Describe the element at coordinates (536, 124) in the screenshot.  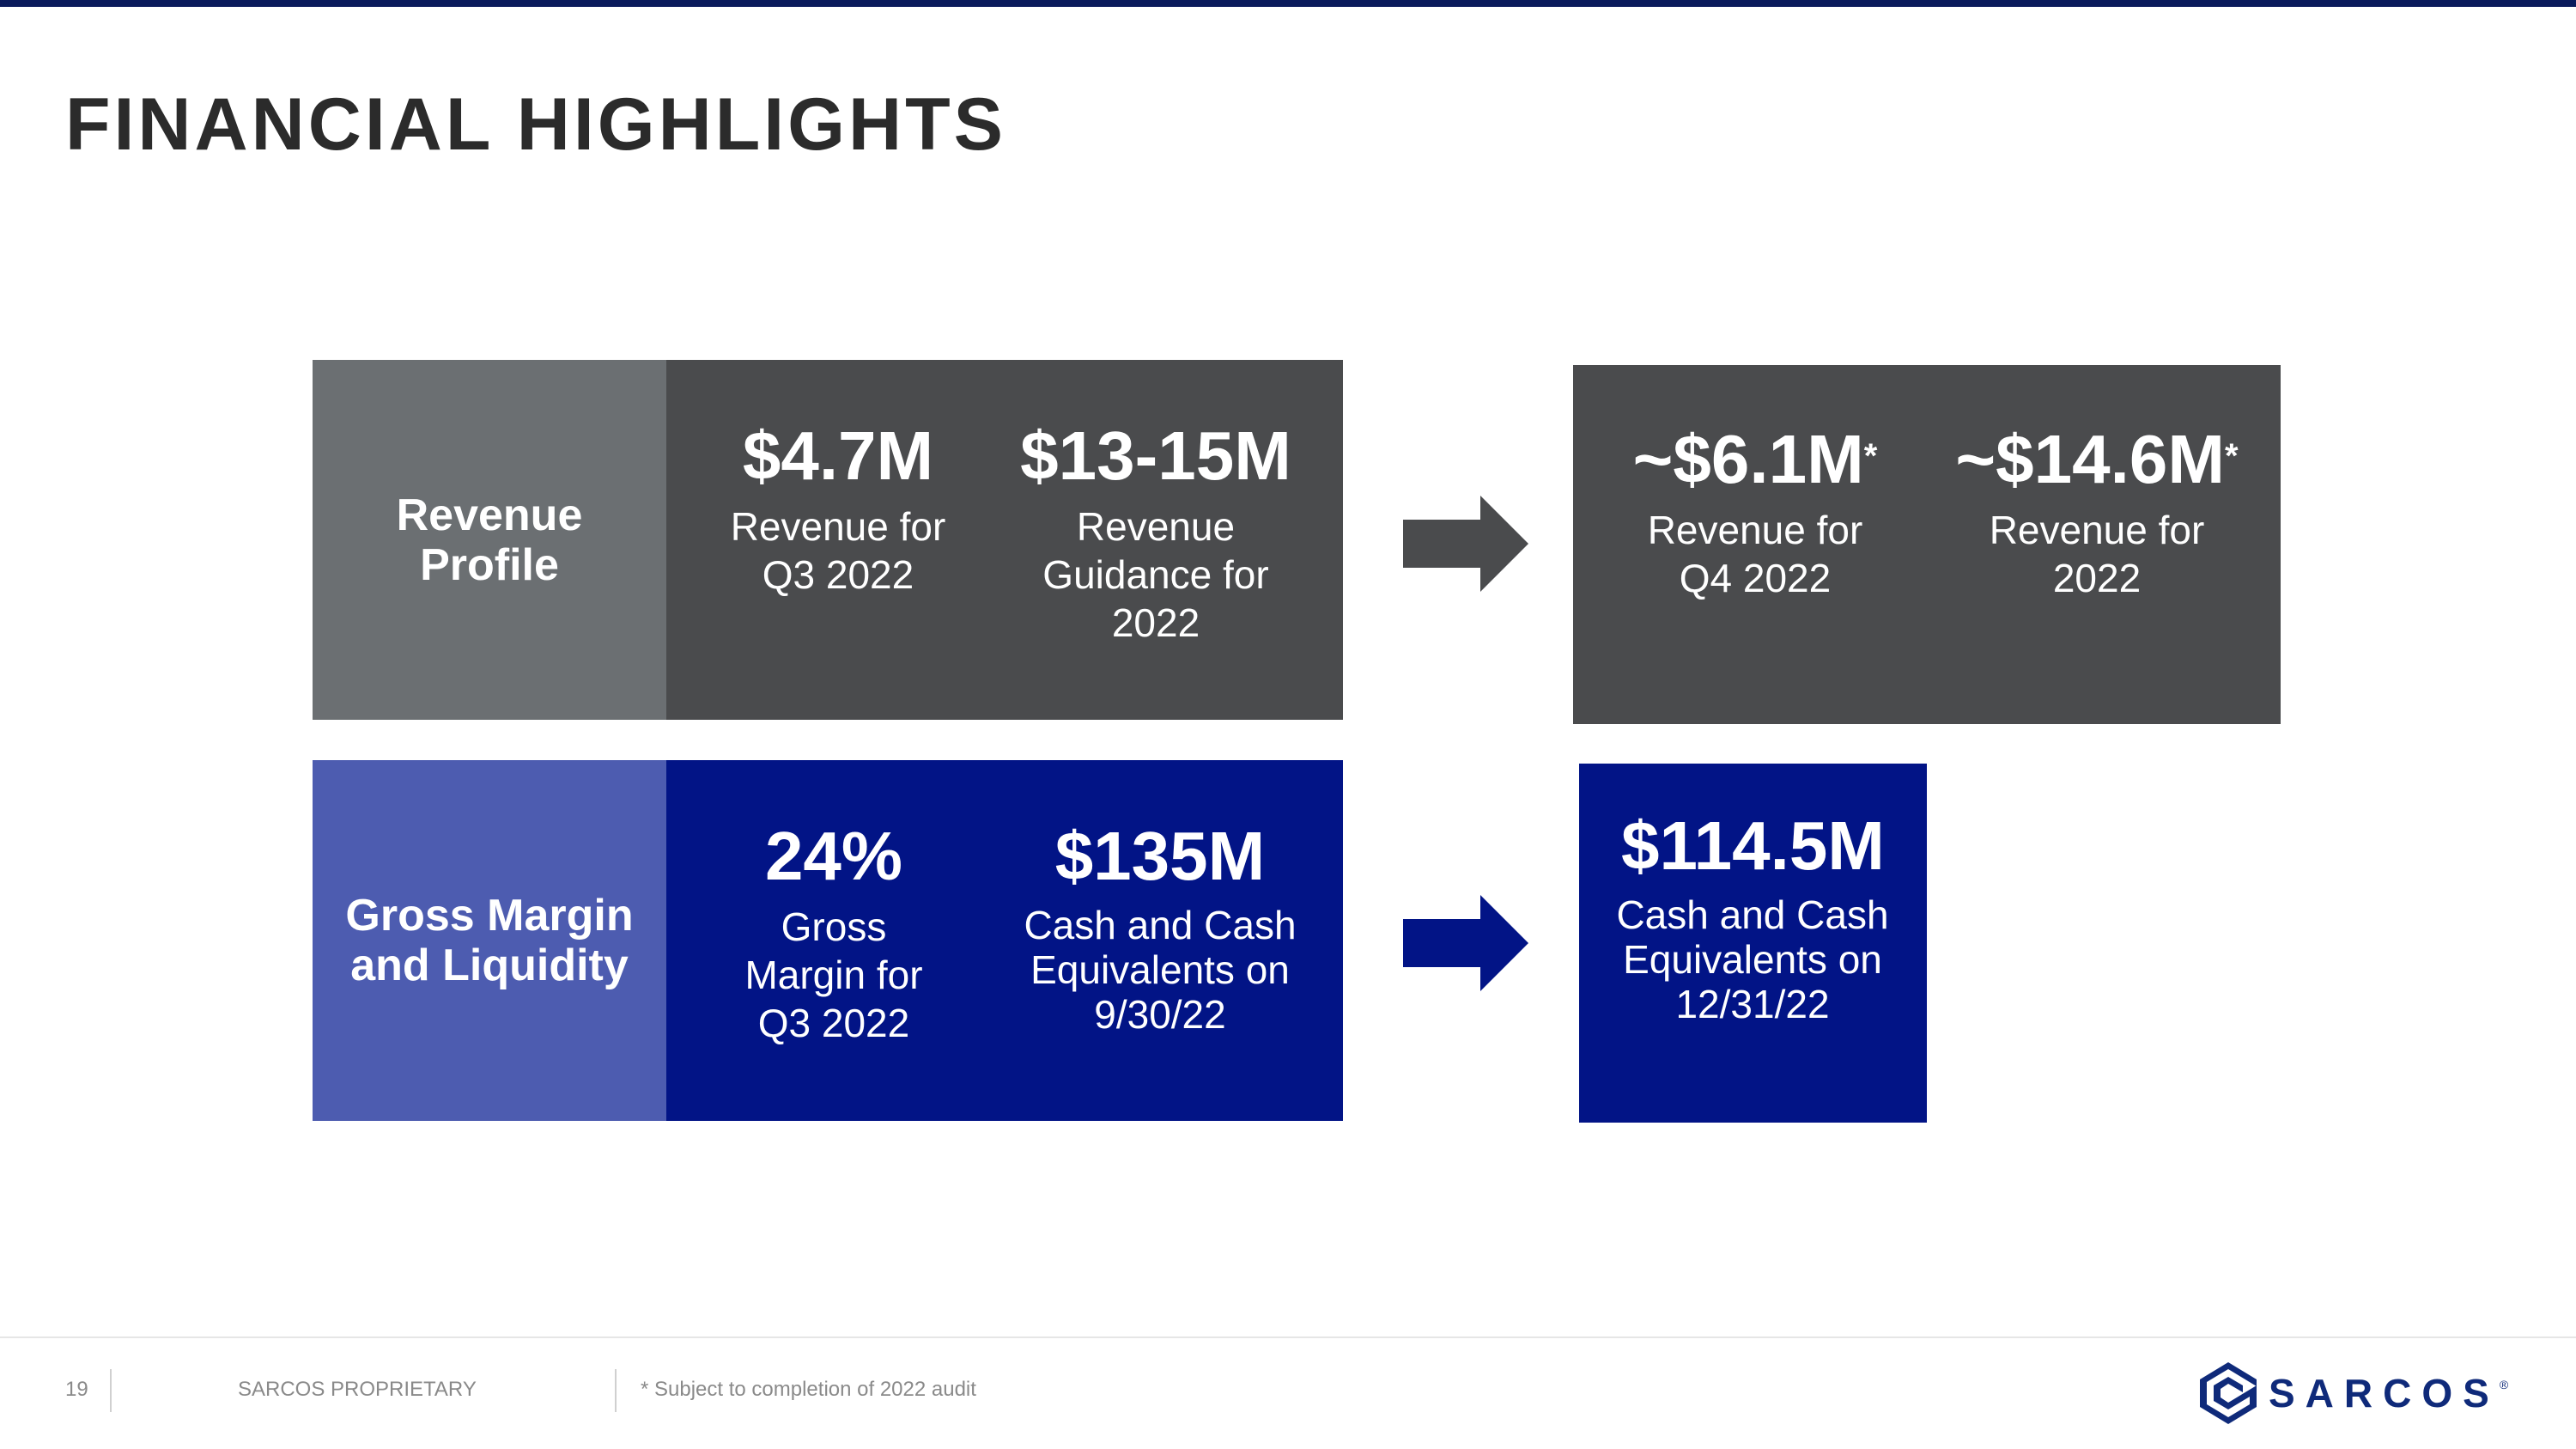
I see `page-title: FINANCIAL HIGHLIGHTS` at that location.